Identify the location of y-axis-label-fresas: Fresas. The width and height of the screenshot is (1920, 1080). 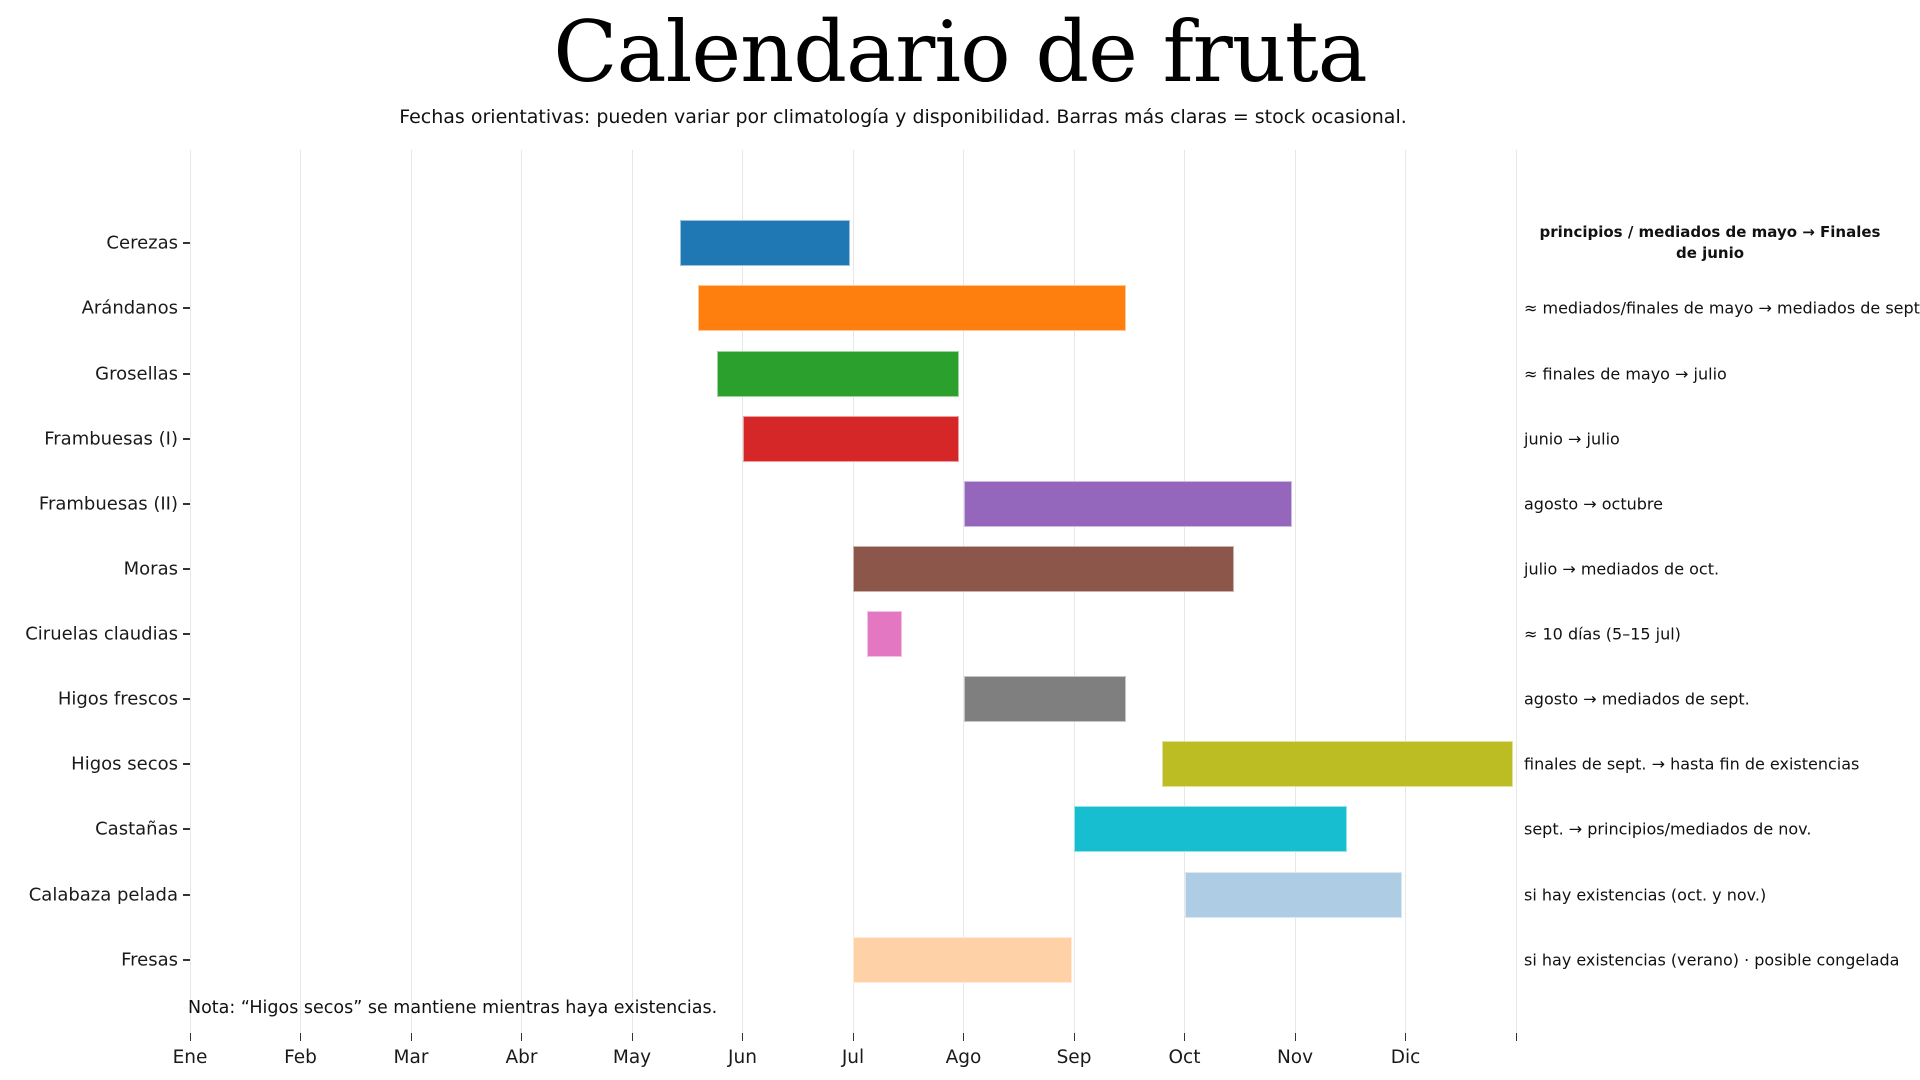
(149, 960).